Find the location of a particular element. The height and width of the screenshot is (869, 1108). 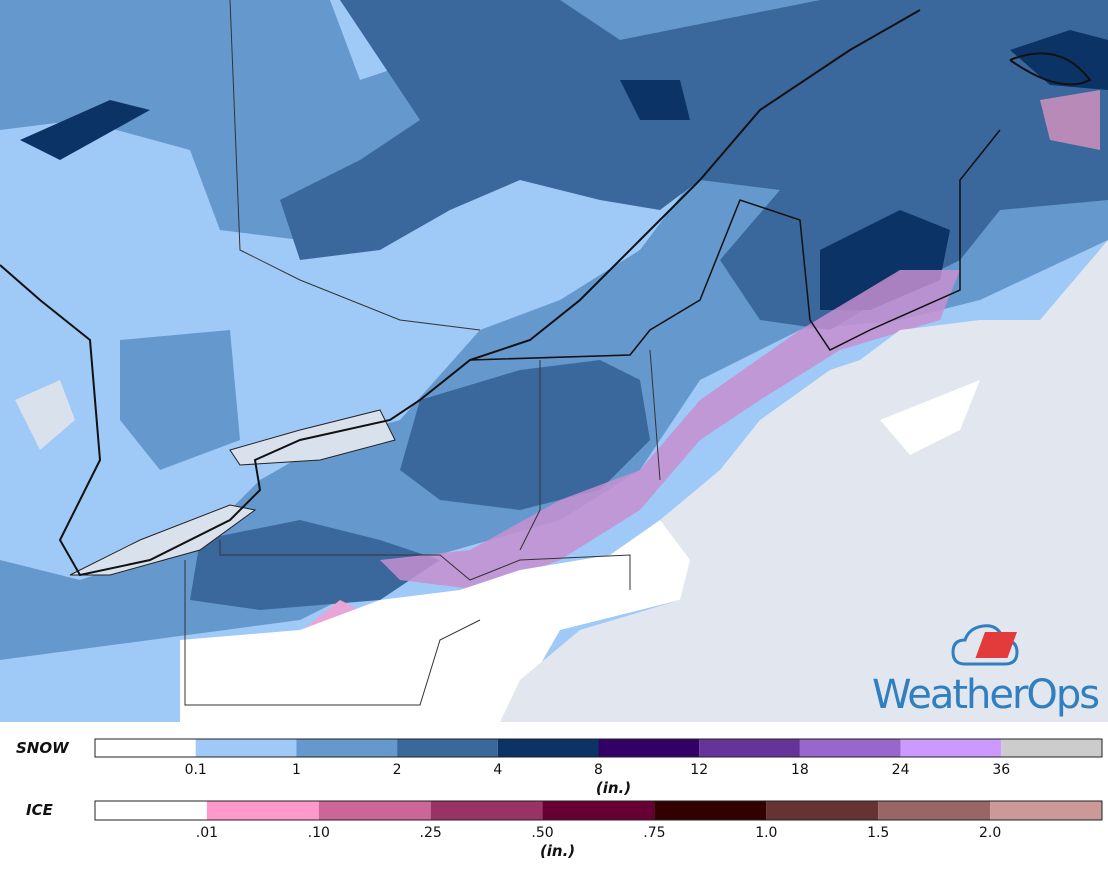

legend-tick: 2.0 is located at coordinates (990, 833).